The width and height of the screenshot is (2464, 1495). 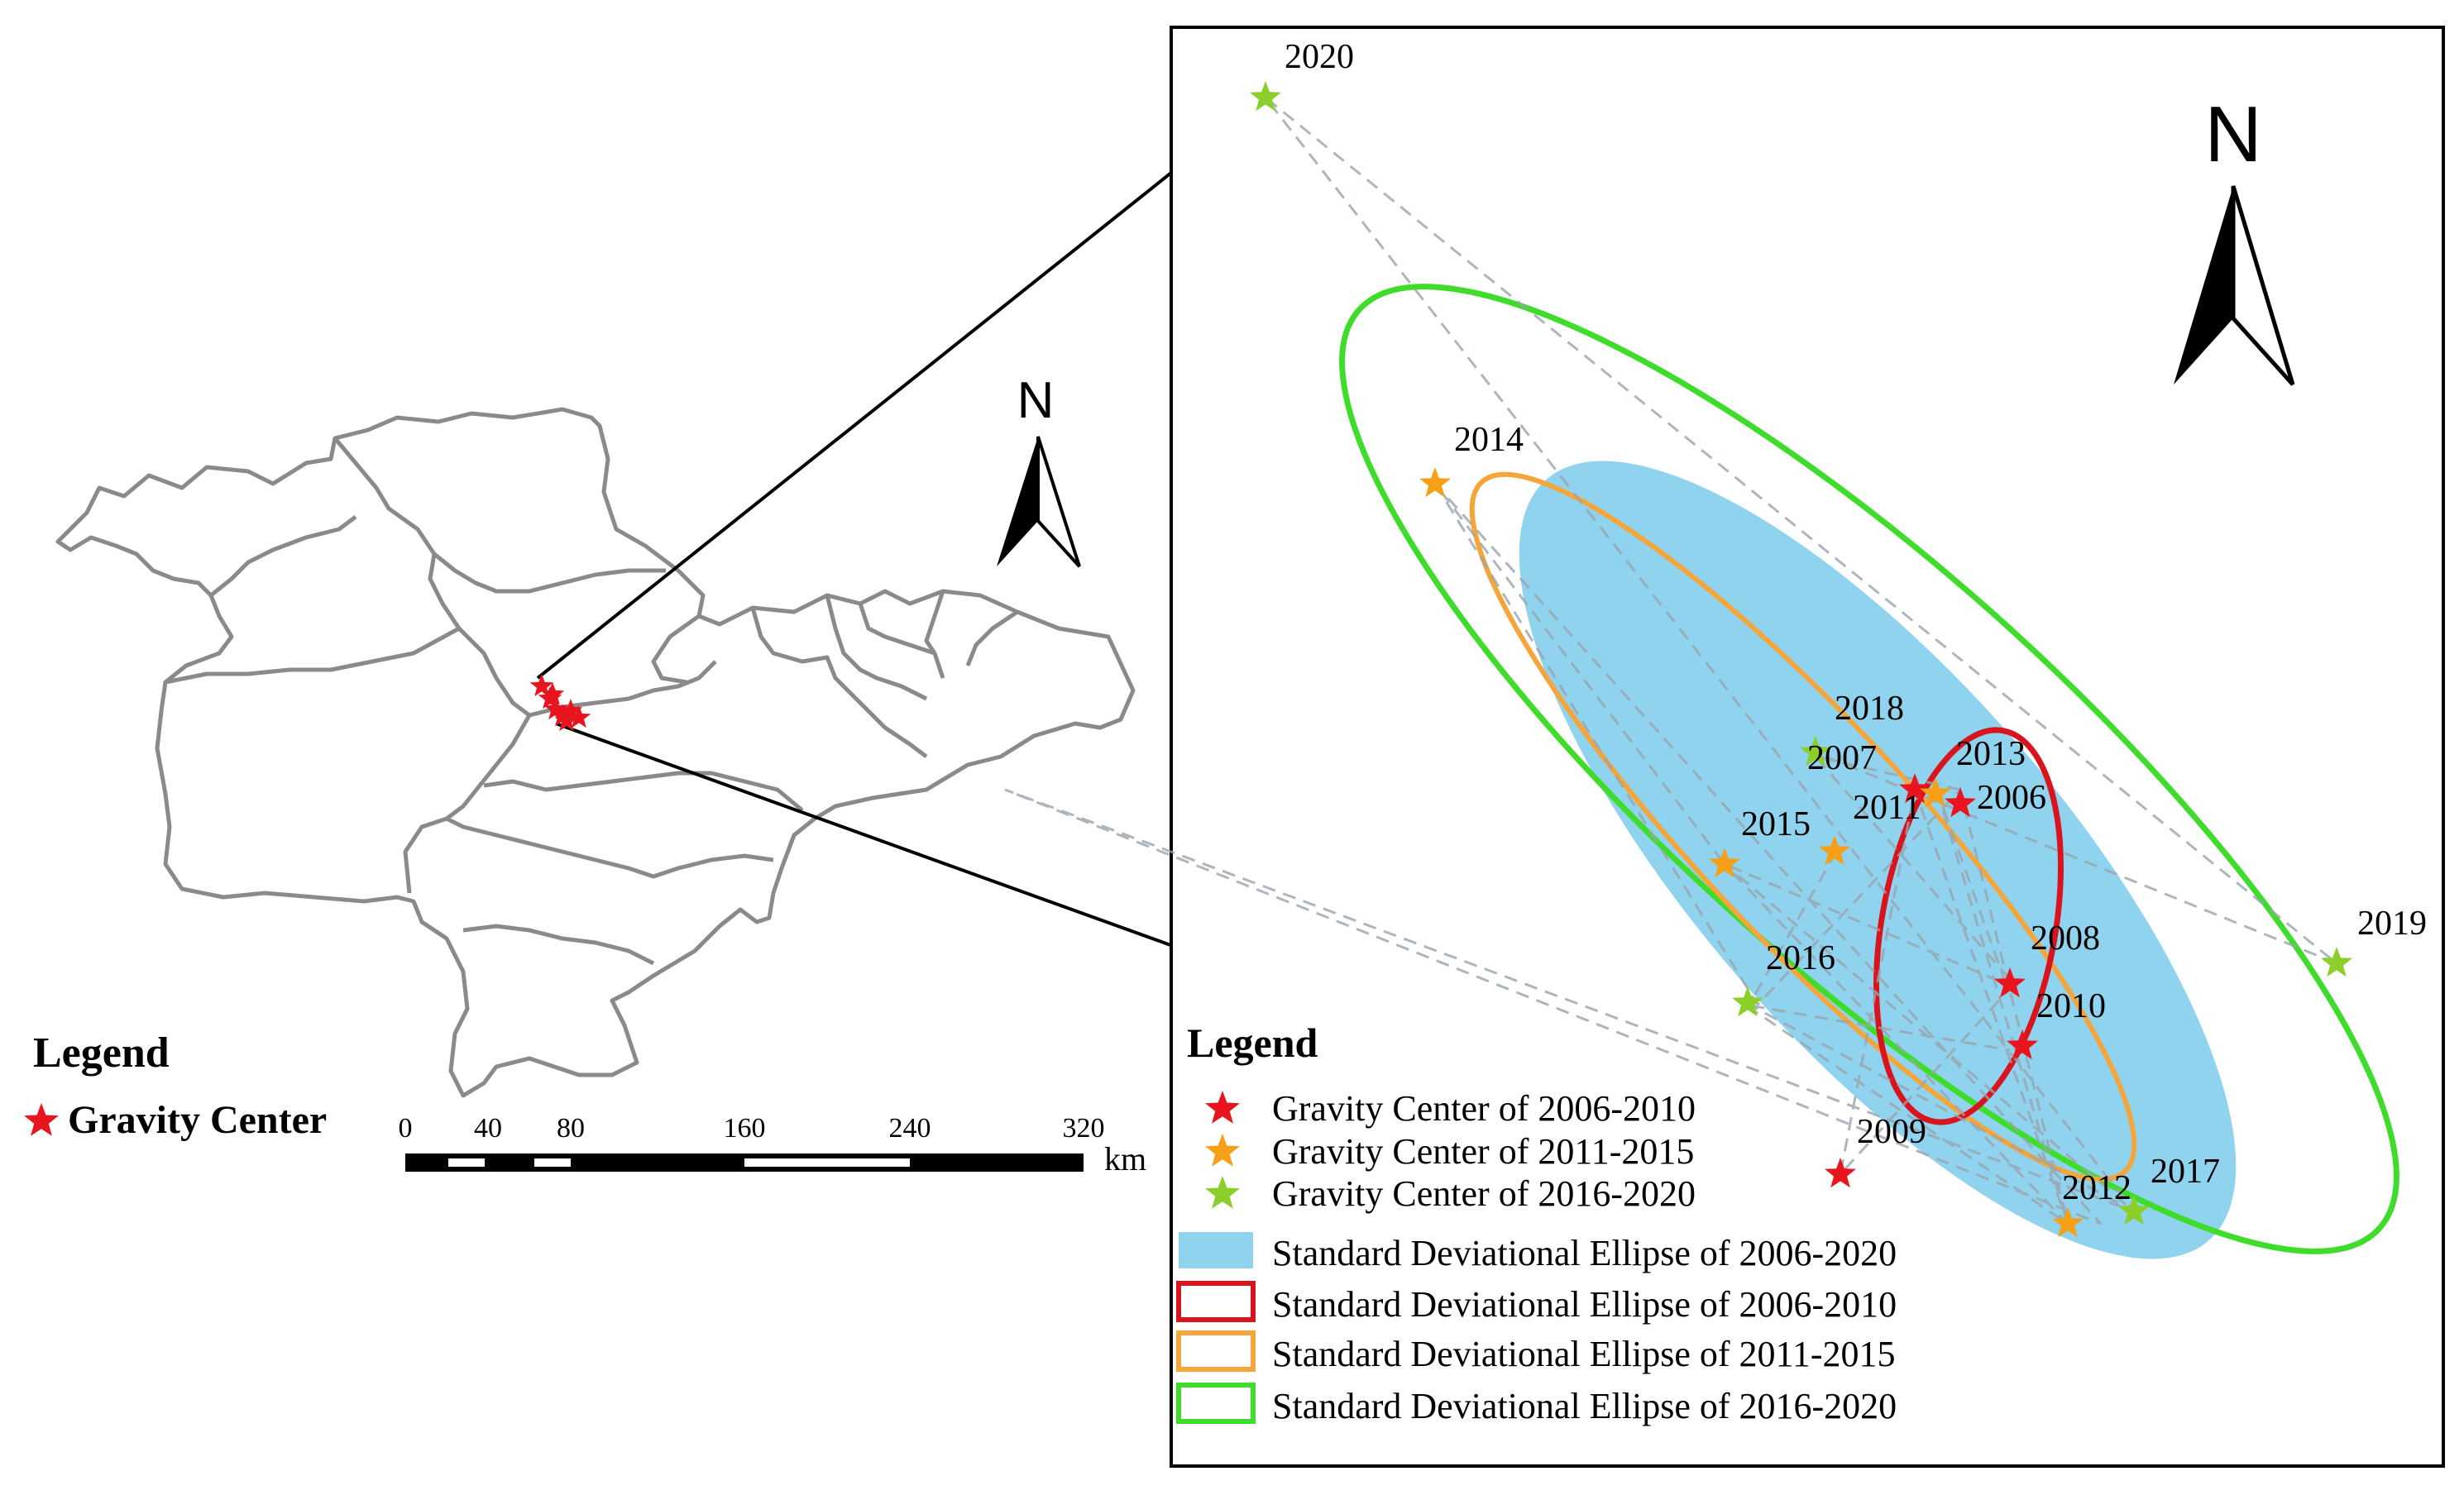 What do you see at coordinates (1125, 1159) in the screenshot?
I see `scale-unit: km` at bounding box center [1125, 1159].